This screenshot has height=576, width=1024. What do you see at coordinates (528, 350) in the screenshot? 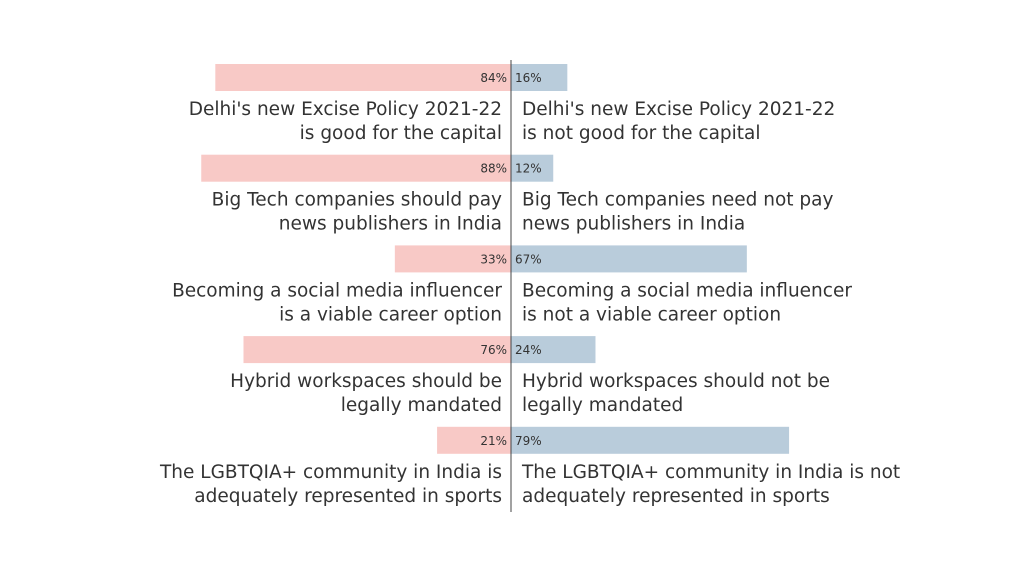
I see `bar-value-label-disagree: 24%` at bounding box center [528, 350].